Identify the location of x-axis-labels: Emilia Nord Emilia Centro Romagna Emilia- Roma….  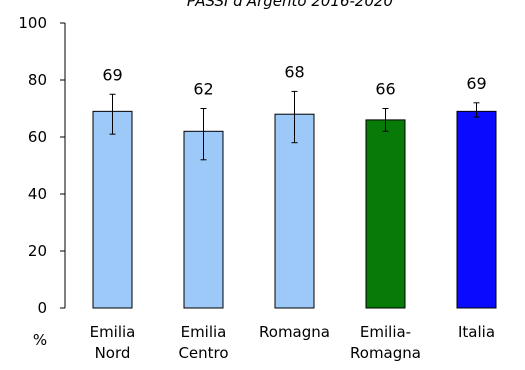
(292, 342).